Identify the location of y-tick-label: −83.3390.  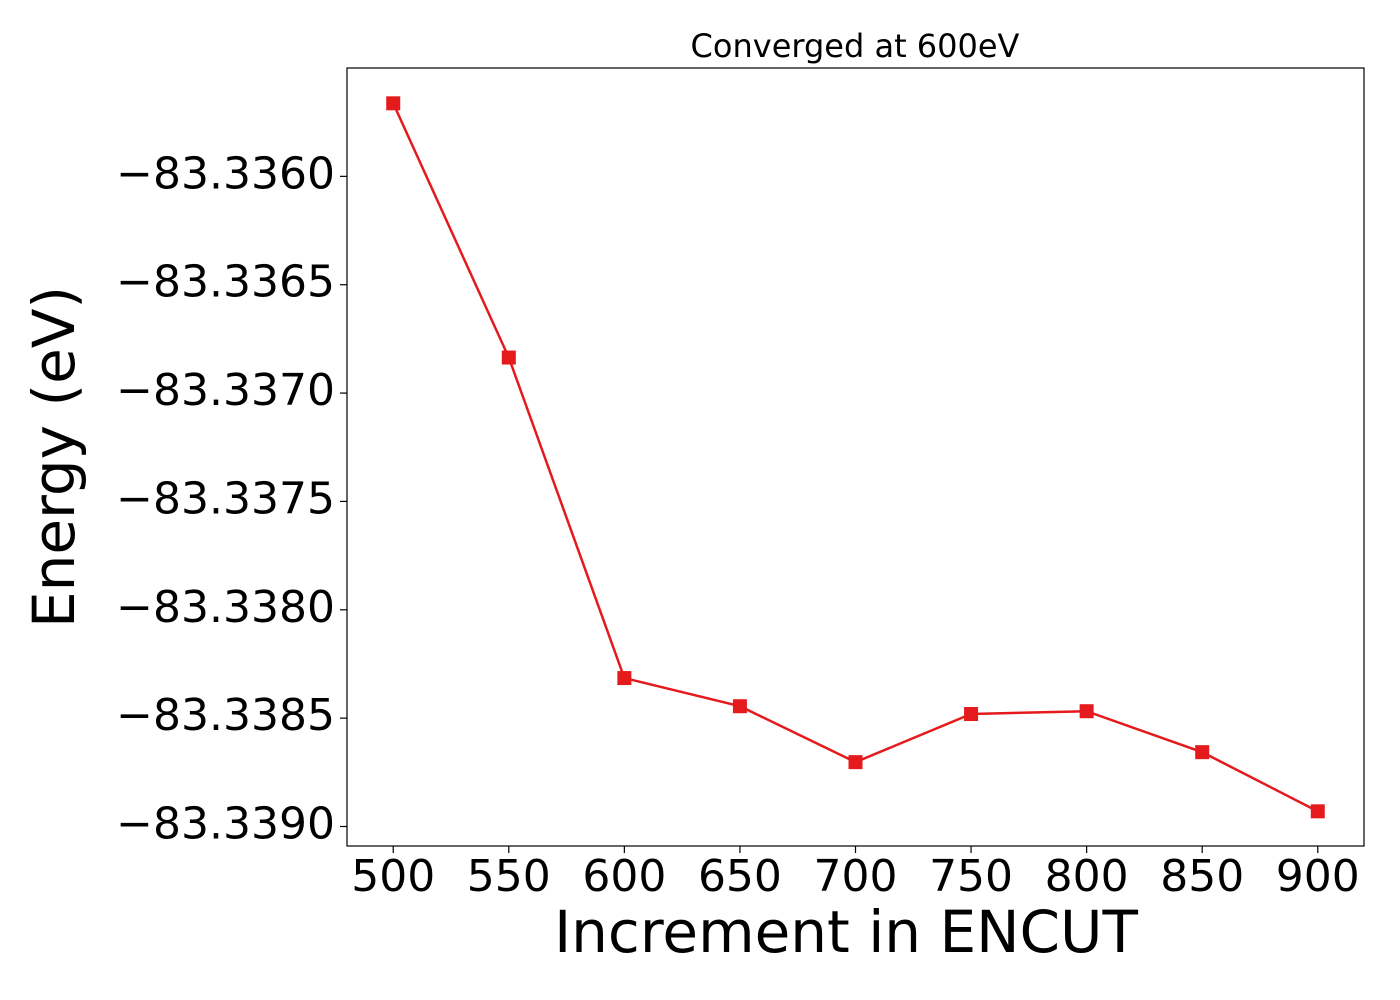
(225, 823).